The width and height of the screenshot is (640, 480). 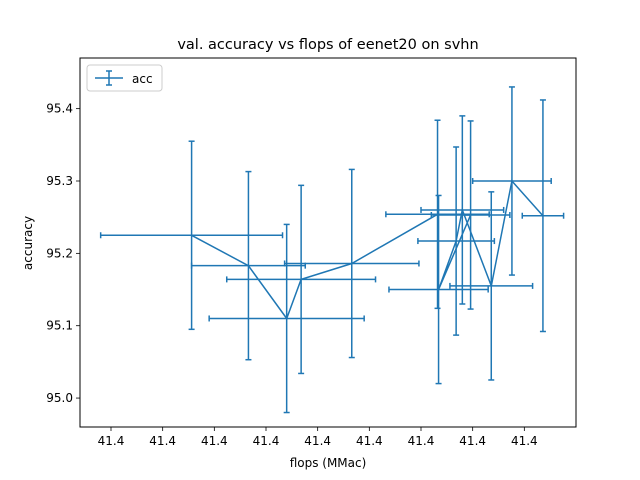 I want to click on legend: acc, so click(x=124, y=78).